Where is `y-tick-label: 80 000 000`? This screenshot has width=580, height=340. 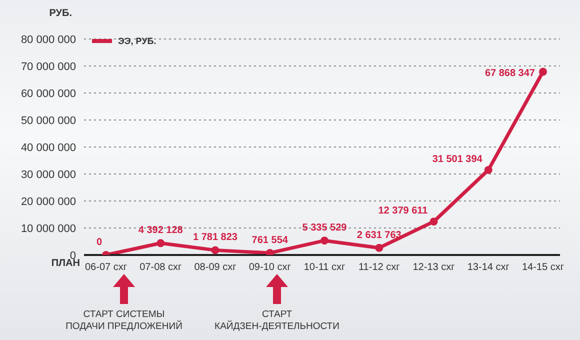 y-tick-label: 80 000 000 is located at coordinates (48, 40).